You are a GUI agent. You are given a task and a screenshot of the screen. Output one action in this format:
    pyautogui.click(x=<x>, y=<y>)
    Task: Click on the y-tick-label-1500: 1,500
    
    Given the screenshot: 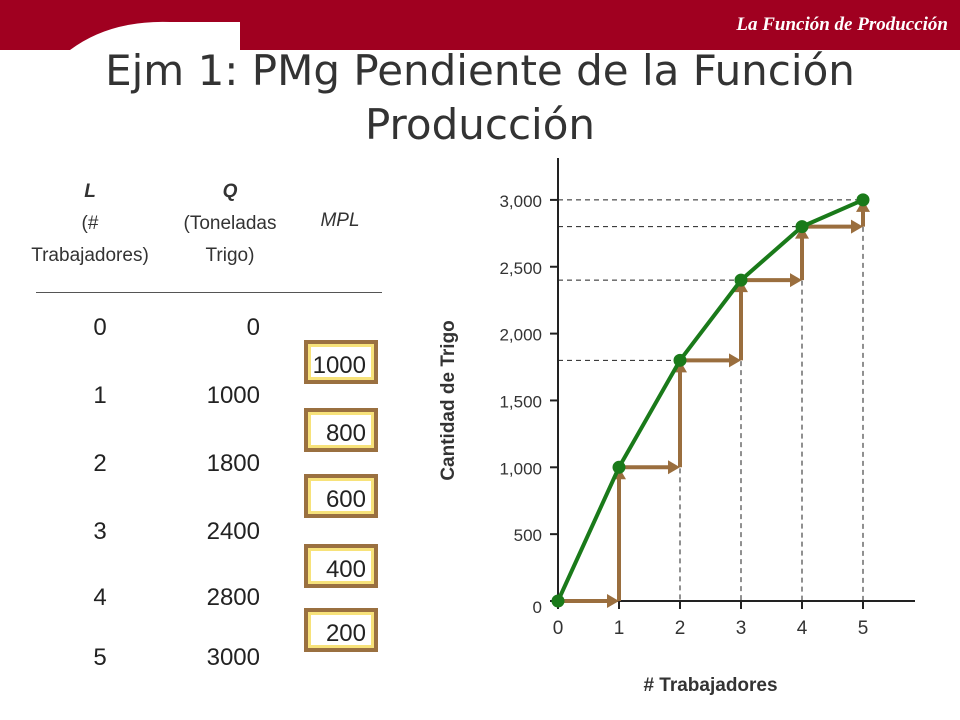 What is the action you would take?
    pyautogui.click(x=520, y=401)
    